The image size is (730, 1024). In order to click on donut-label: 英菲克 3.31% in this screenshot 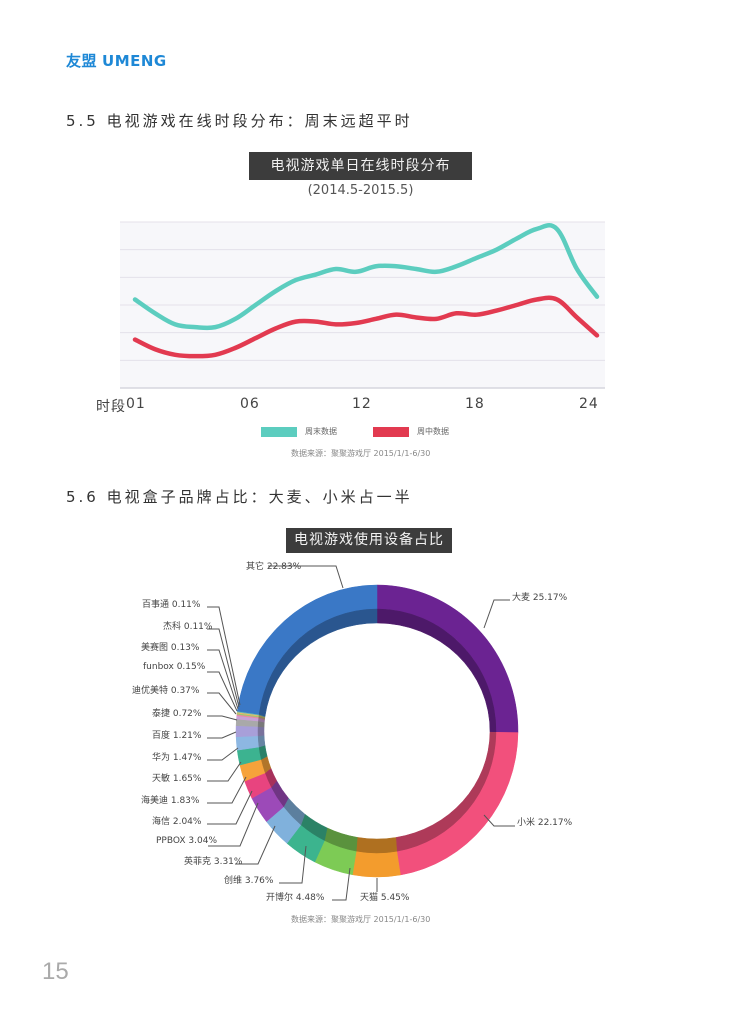, I will do `click(213, 862)`.